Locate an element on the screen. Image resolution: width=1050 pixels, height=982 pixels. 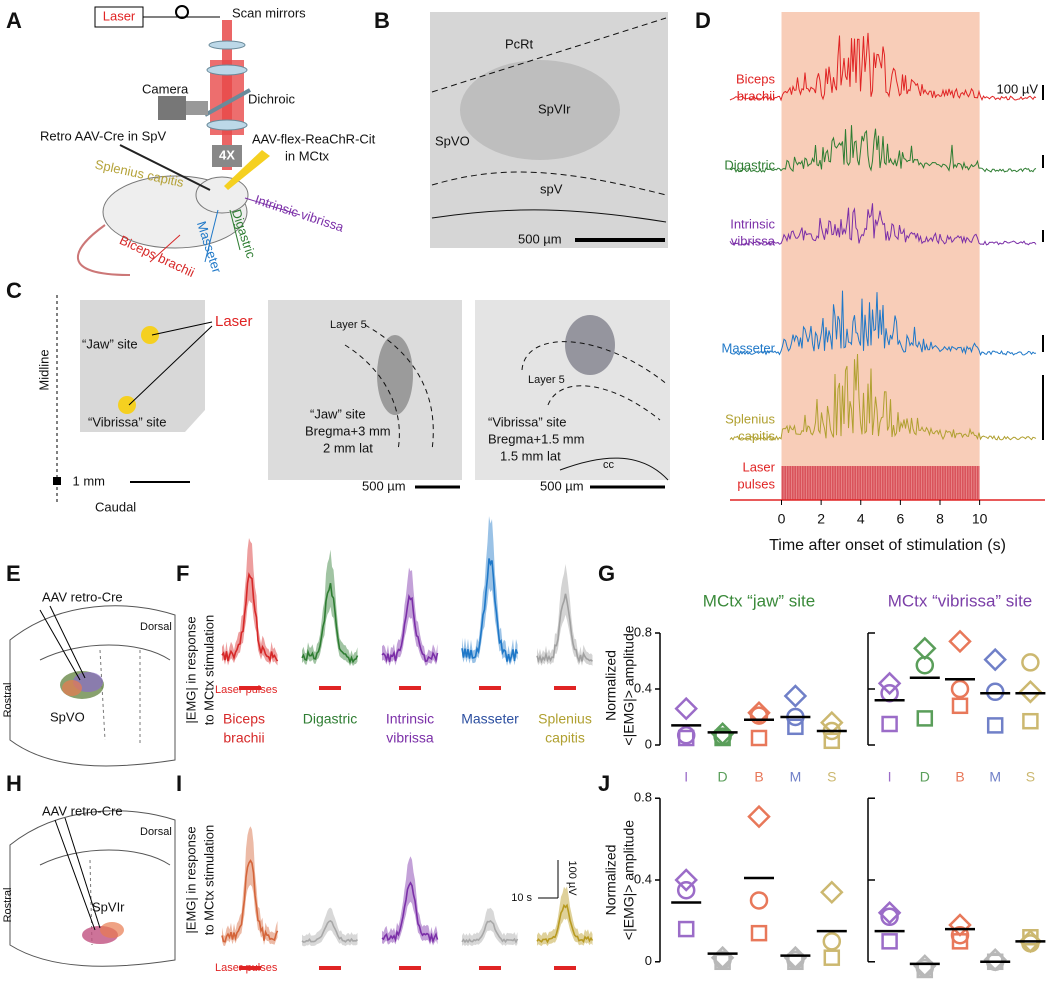
trace-label: brachii is located at coordinates (756, 95).